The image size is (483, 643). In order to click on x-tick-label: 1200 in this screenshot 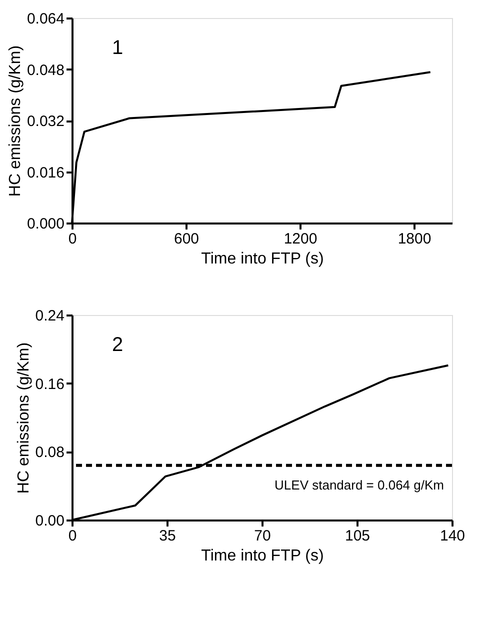, I will do `click(301, 239)`.